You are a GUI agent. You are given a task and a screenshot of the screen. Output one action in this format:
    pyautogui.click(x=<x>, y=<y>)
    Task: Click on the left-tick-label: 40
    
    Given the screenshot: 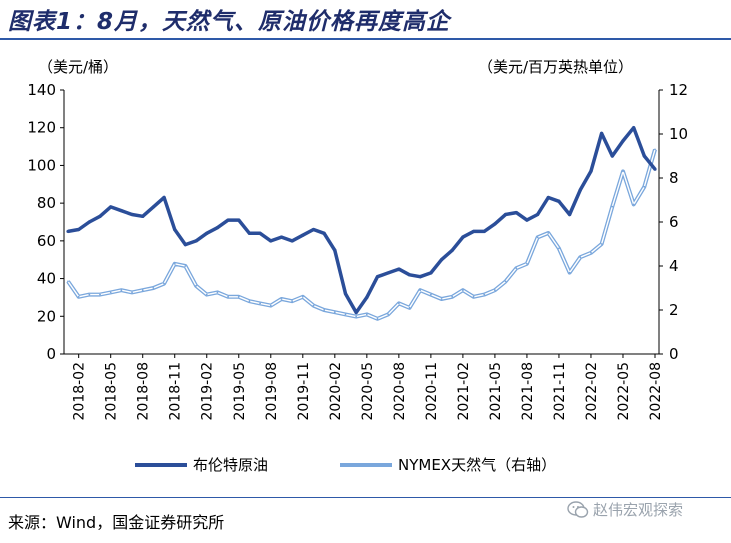 What is the action you would take?
    pyautogui.click(x=46, y=279)
    